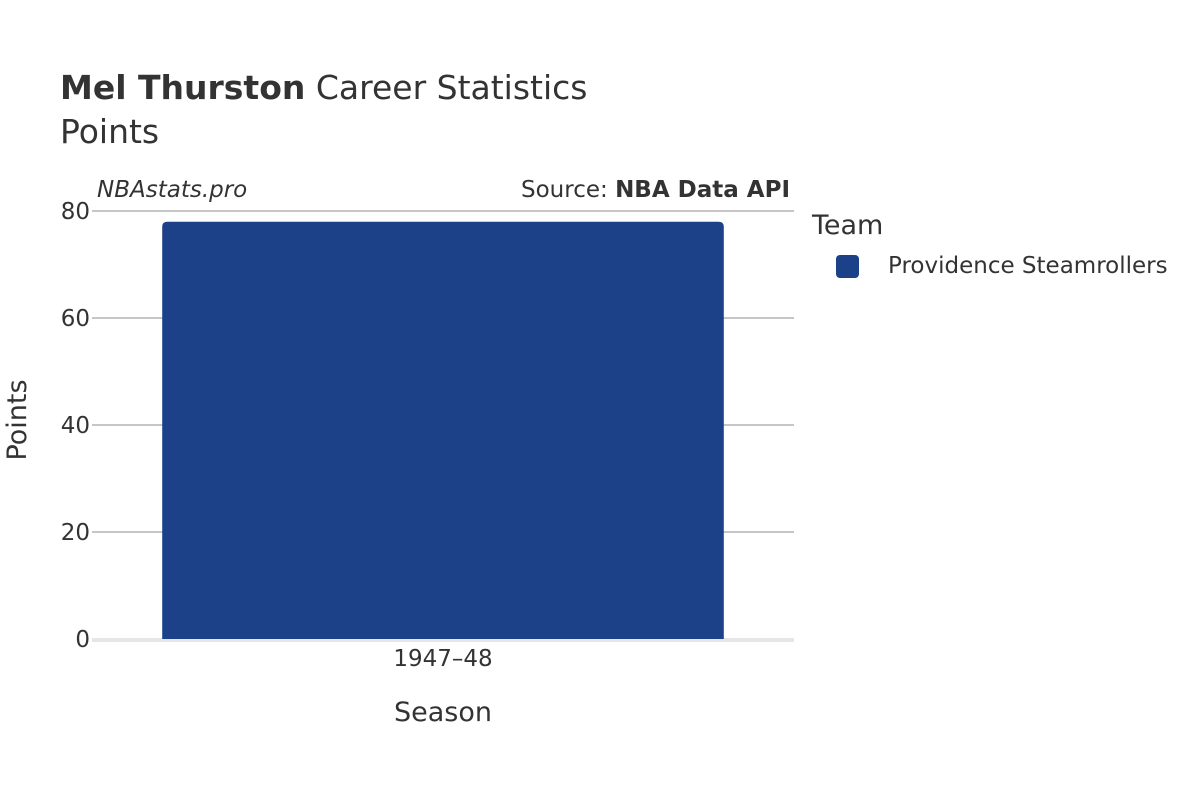 The width and height of the screenshot is (1200, 800). Describe the element at coordinates (82, 640) in the screenshot. I see `y-tick-label: 0` at that location.